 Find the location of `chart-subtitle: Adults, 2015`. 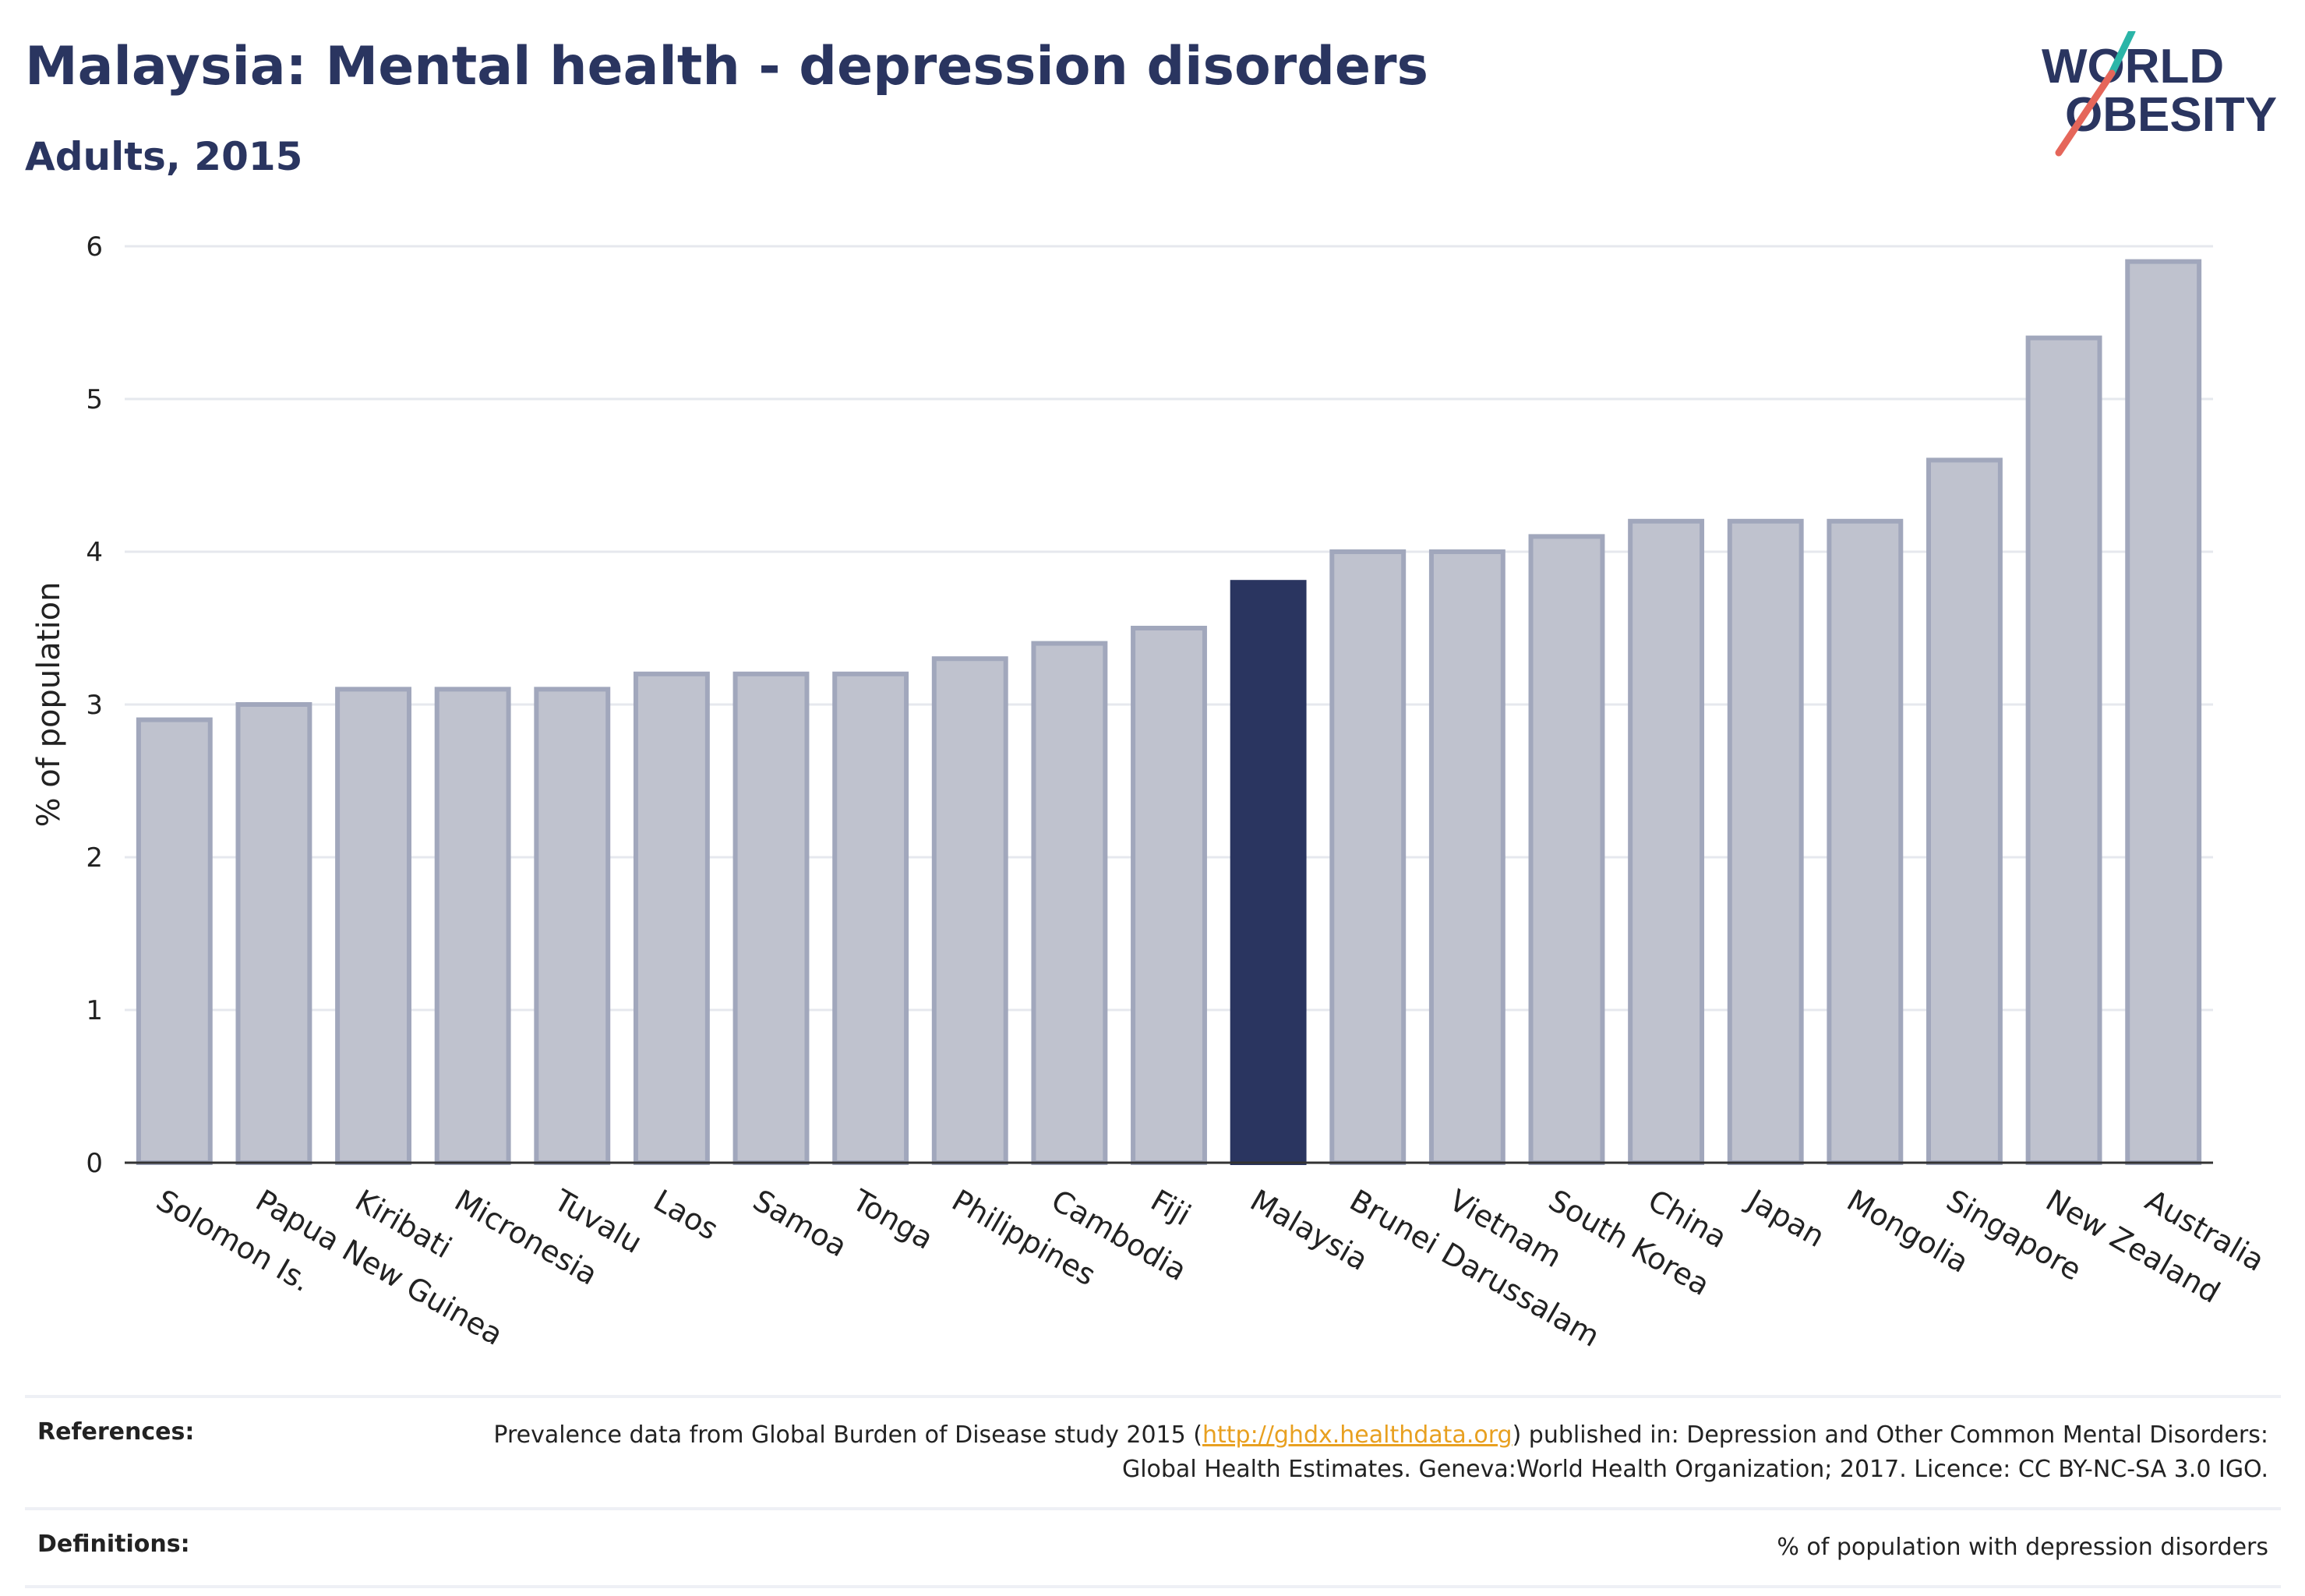

chart-subtitle: Adults, 2015 is located at coordinates (164, 156).